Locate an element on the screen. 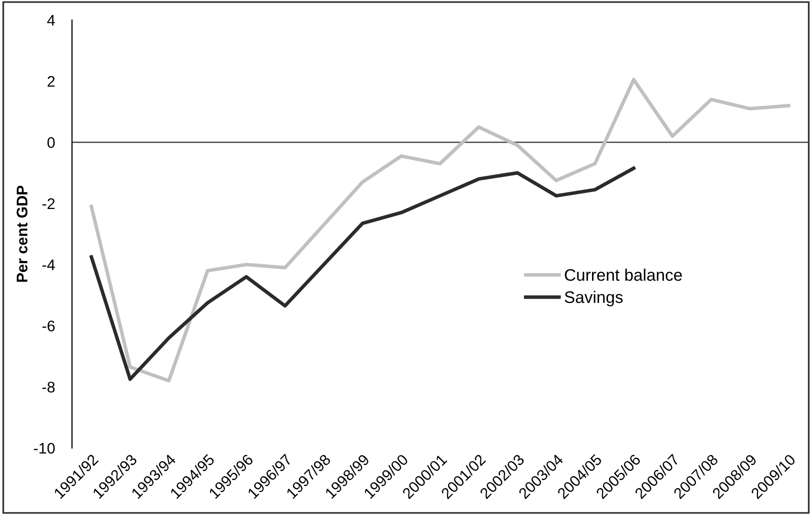 Image resolution: width=812 pixels, height=515 pixels. legend-label: Savings is located at coordinates (593, 298).